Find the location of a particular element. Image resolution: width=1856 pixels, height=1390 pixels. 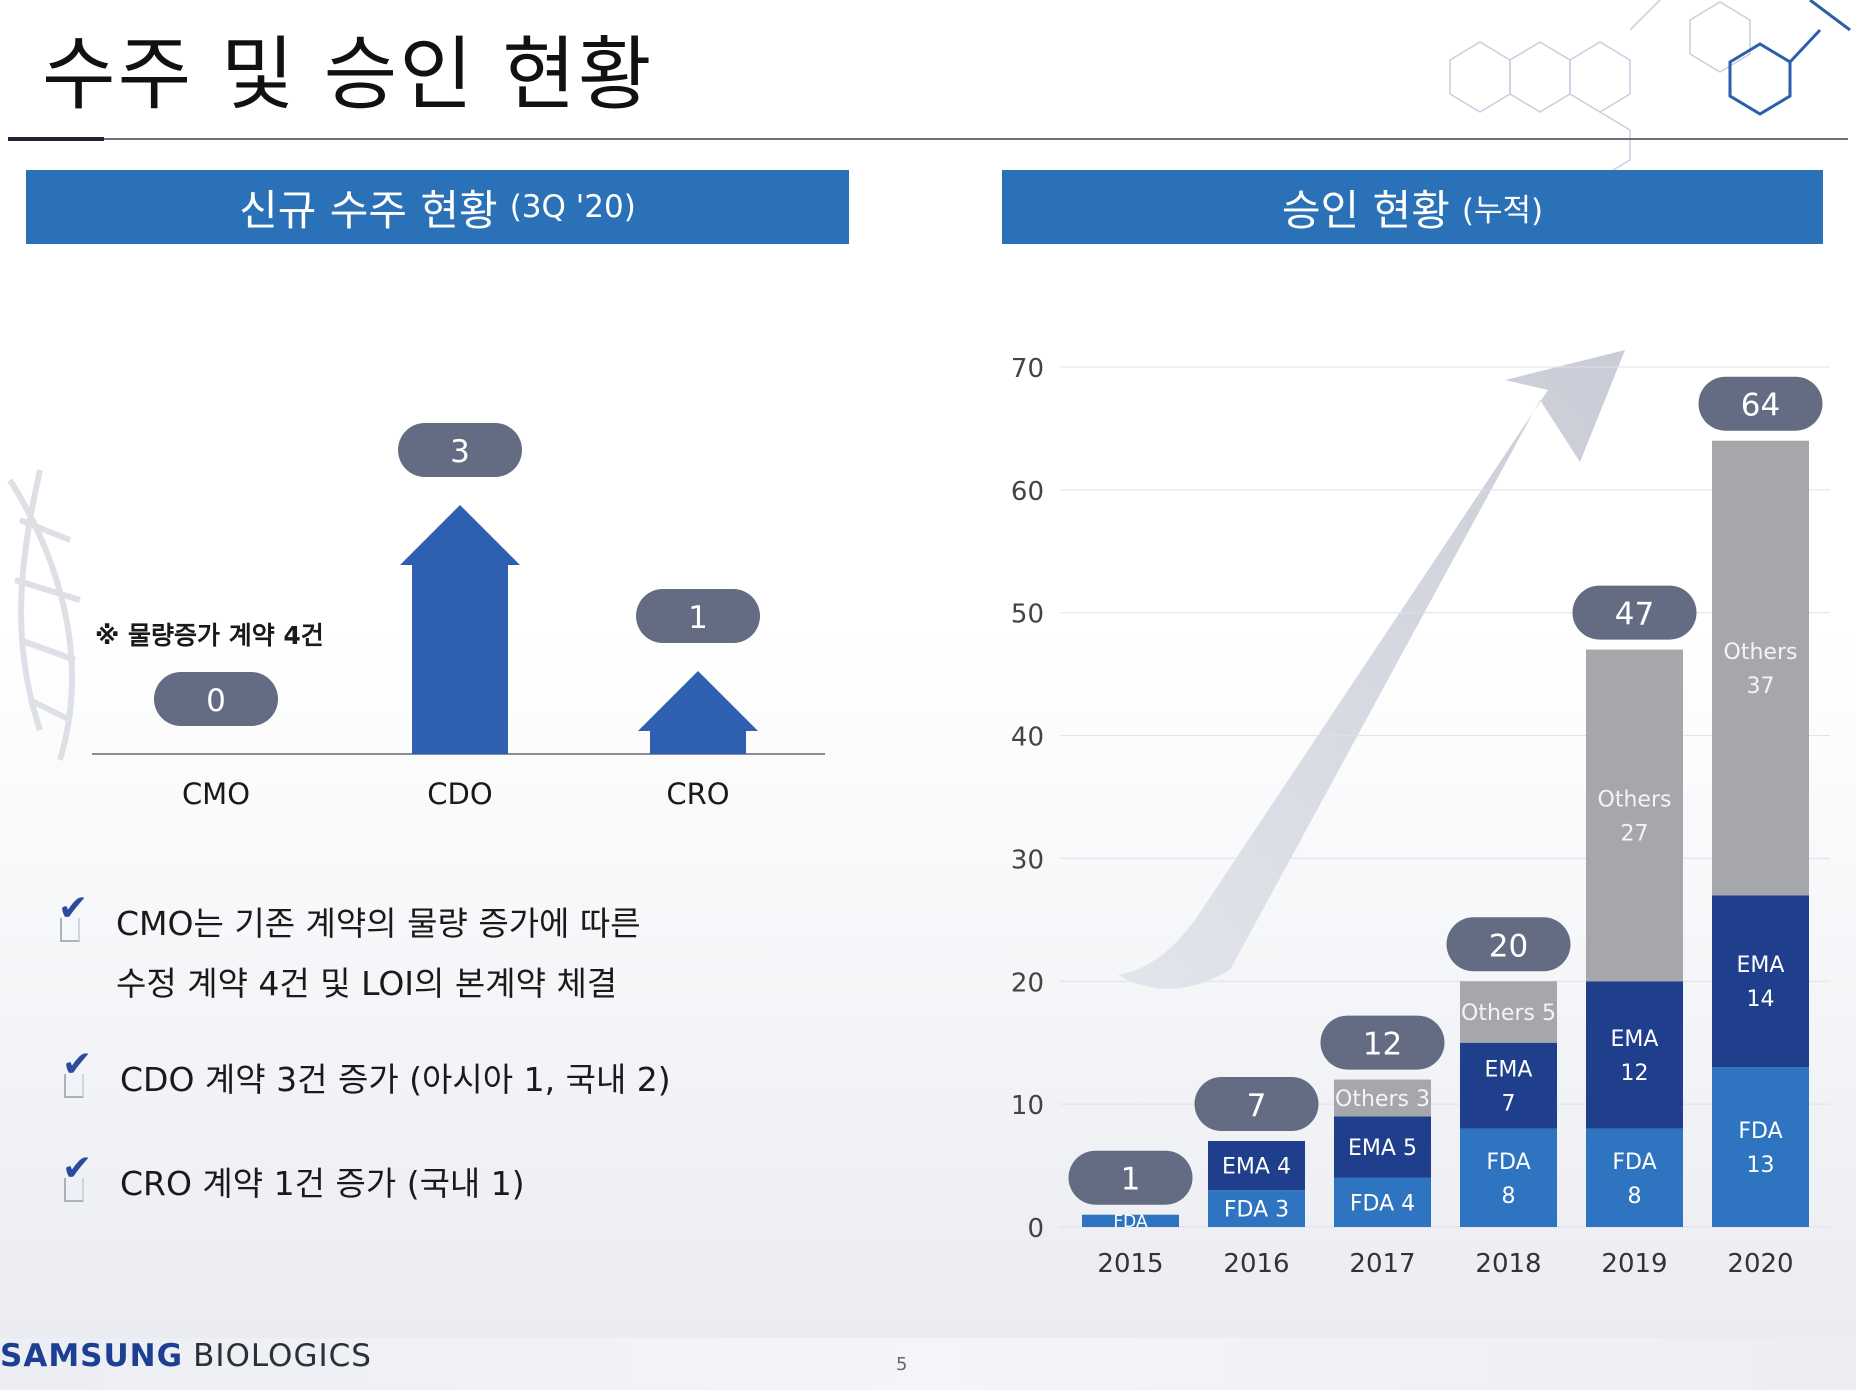

segment-label: FDA is located at coordinates (1130, 1222).